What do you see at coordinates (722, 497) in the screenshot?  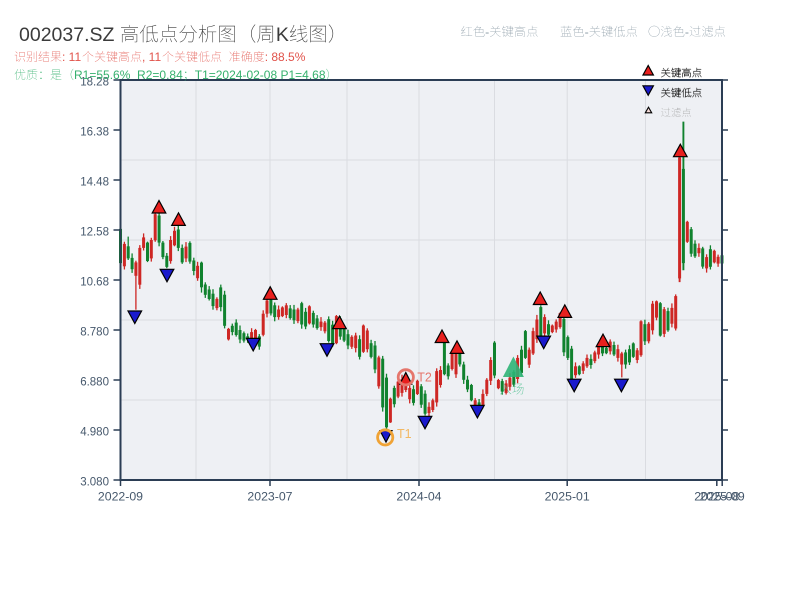 I see `svg-text: 2025-09` at bounding box center [722, 497].